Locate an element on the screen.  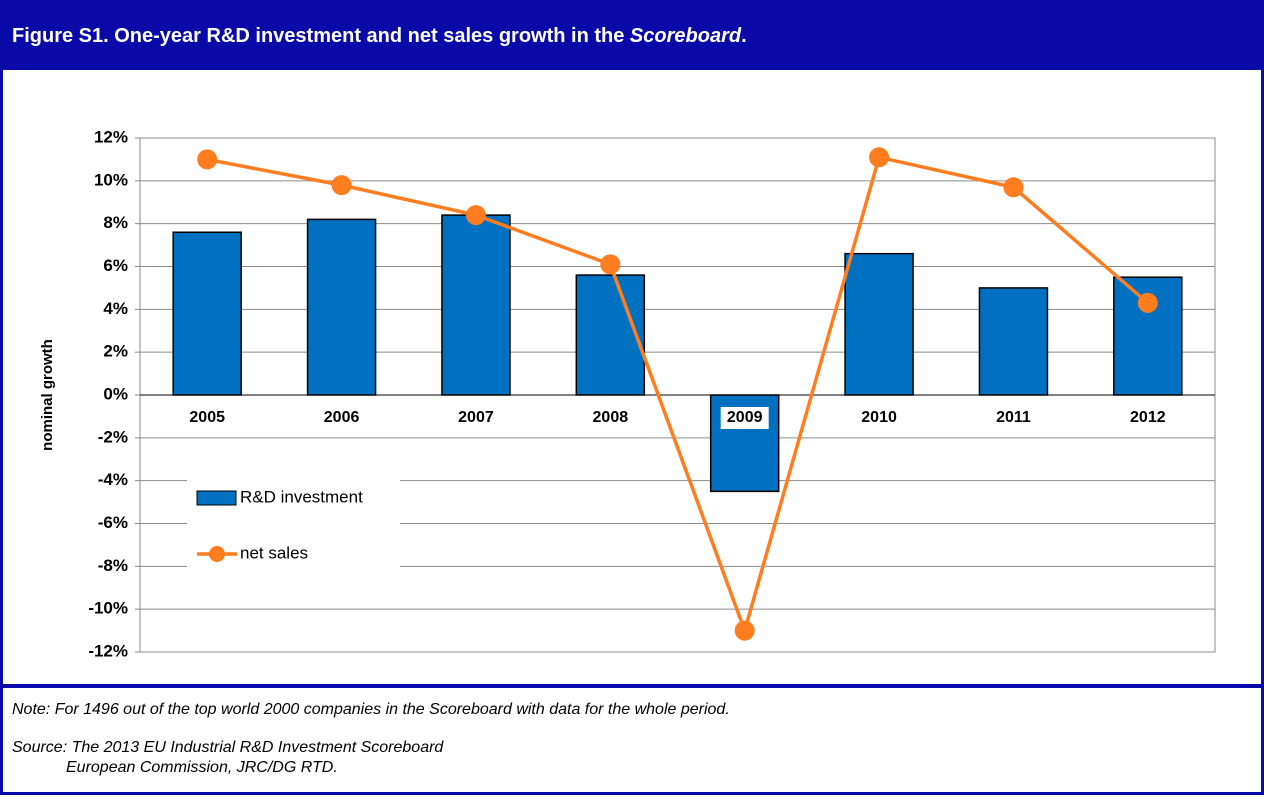
y-tick-label: 12% is located at coordinates (111, 136).